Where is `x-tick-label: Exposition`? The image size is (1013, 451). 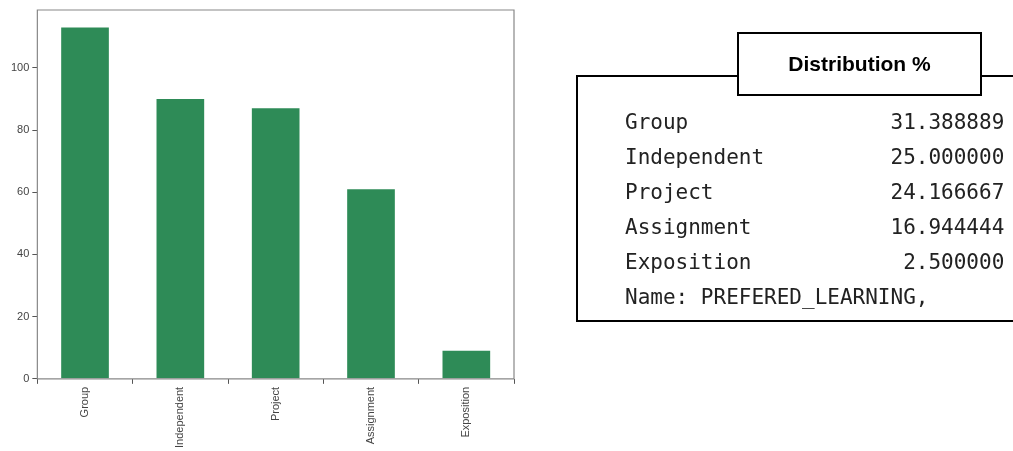 x-tick-label: Exposition is located at coordinates (465, 412).